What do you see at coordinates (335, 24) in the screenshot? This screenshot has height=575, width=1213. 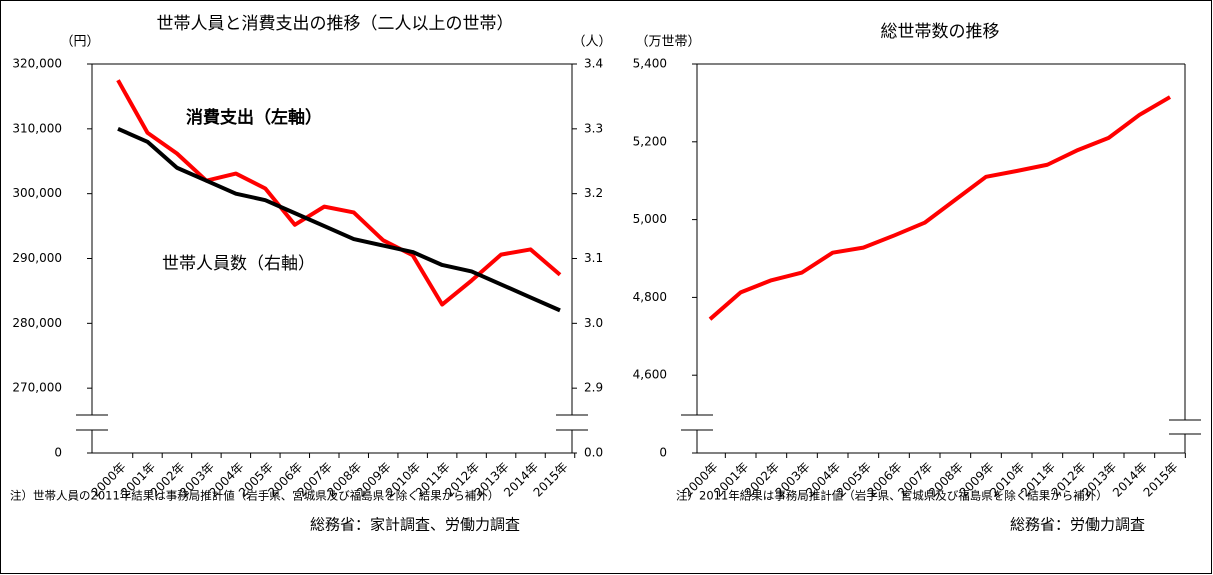 I see `chart-title: 世帯人員と消費支出の推移（二人以上の世帯）` at bounding box center [335, 24].